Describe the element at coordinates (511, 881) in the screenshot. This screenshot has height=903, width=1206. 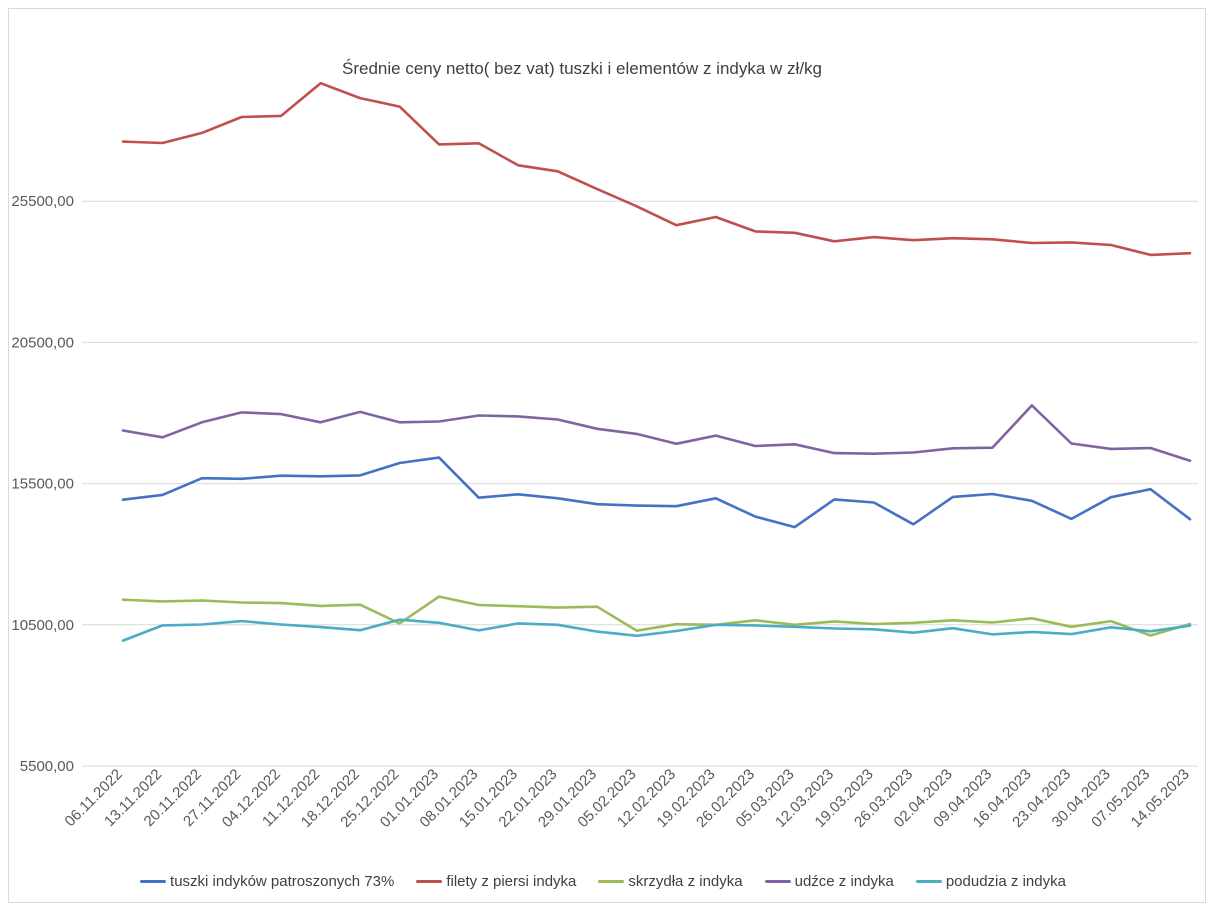
I see `legend-label: filety z piersi indyka` at that location.